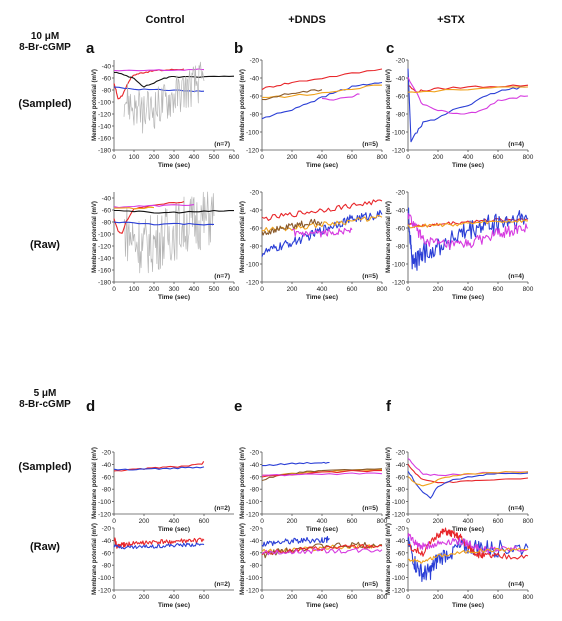 Image resolution: width=562 pixels, height=621 pixels. I want to click on row-group-1-drug: 8-Br-cGMP, so click(45, 47).